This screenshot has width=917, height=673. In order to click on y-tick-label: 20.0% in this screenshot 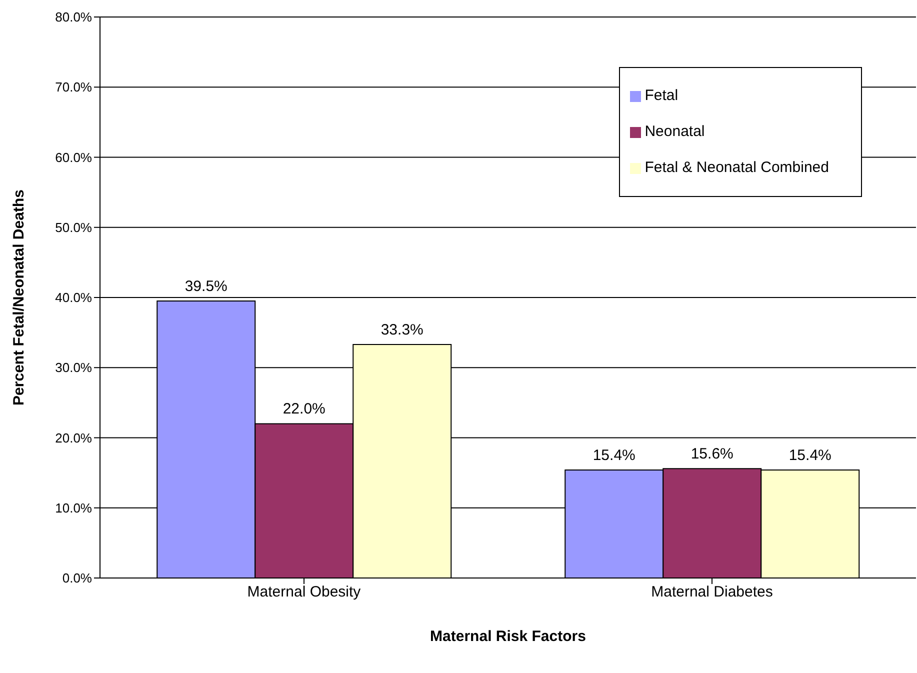, I will do `click(73, 438)`.